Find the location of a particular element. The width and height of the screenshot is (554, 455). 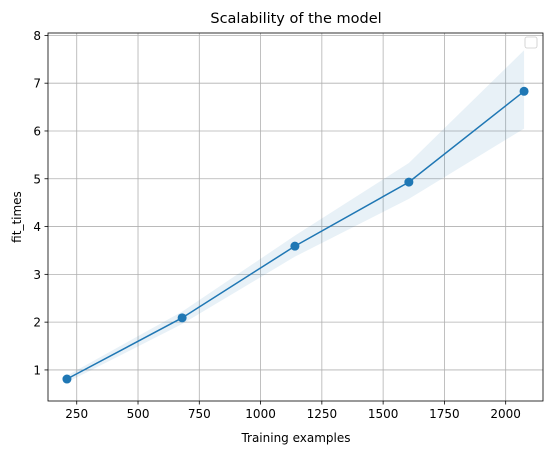

x-tick-label: 750 is located at coordinates (199, 414).